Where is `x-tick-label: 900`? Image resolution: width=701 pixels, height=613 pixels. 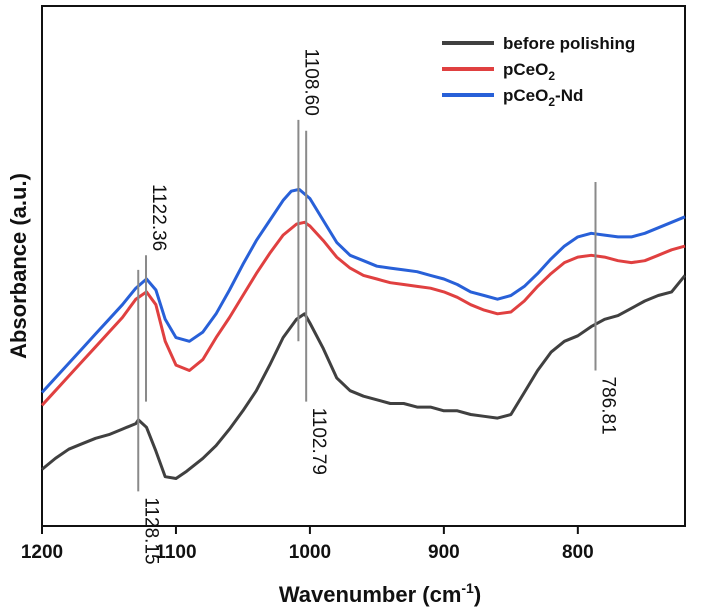 x-tick-label: 900 is located at coordinates (444, 552).